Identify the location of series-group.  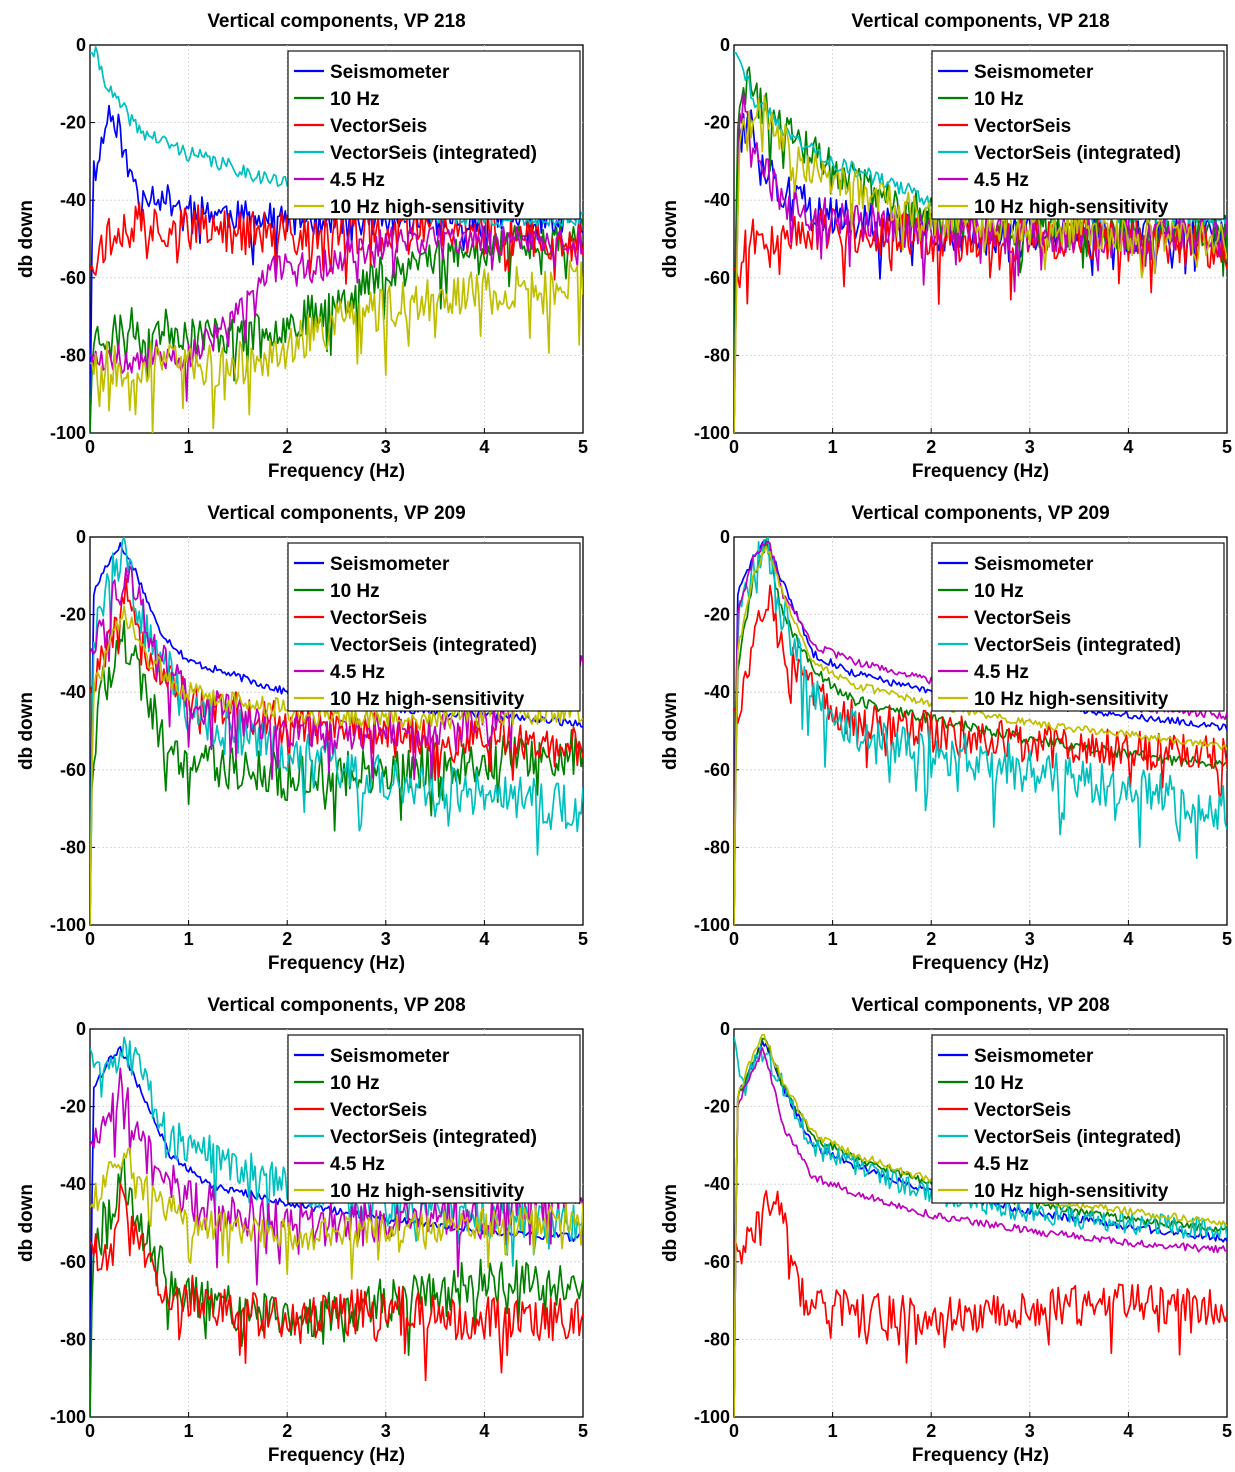
(336, 1226).